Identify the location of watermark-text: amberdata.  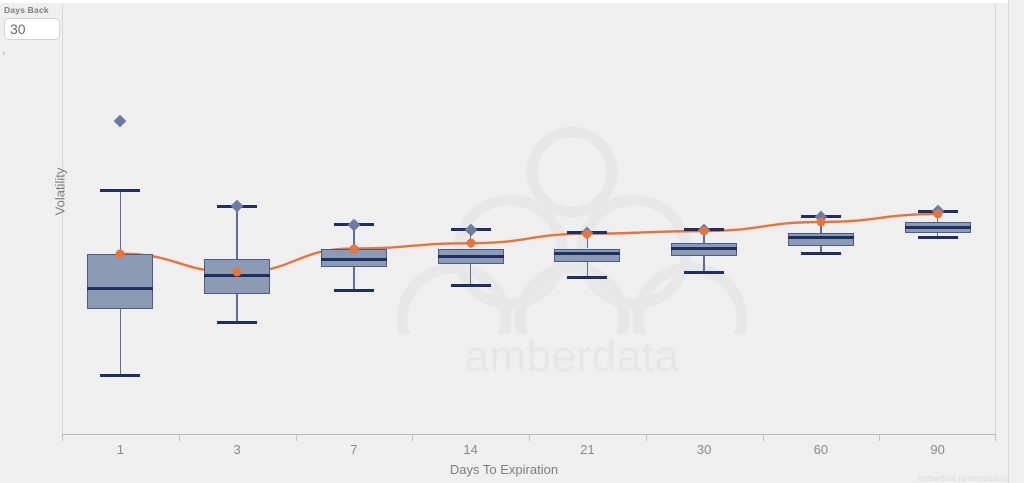
(572, 356).